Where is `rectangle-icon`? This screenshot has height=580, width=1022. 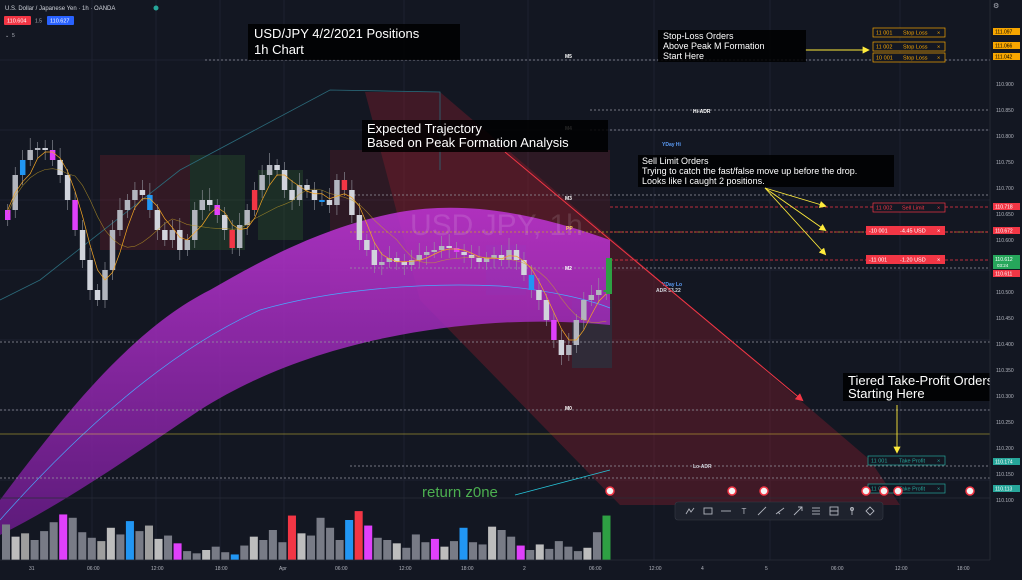 rectangle-icon is located at coordinates (708, 511).